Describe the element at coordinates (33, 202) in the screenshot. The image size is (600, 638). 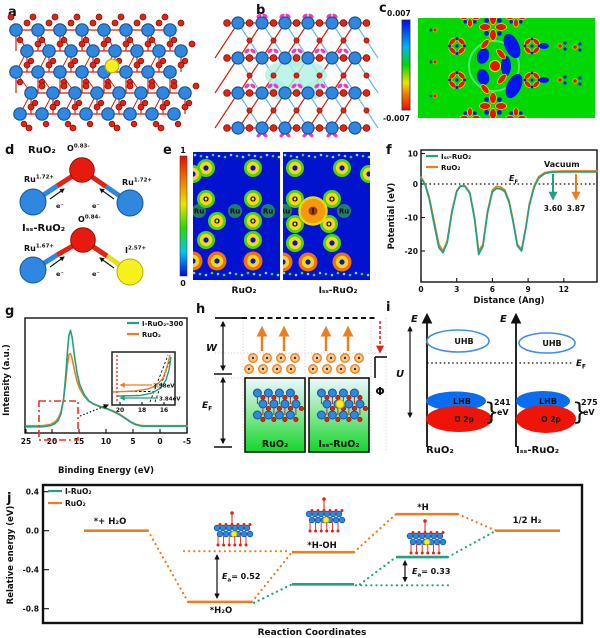
I see `ru-atom-left` at that location.